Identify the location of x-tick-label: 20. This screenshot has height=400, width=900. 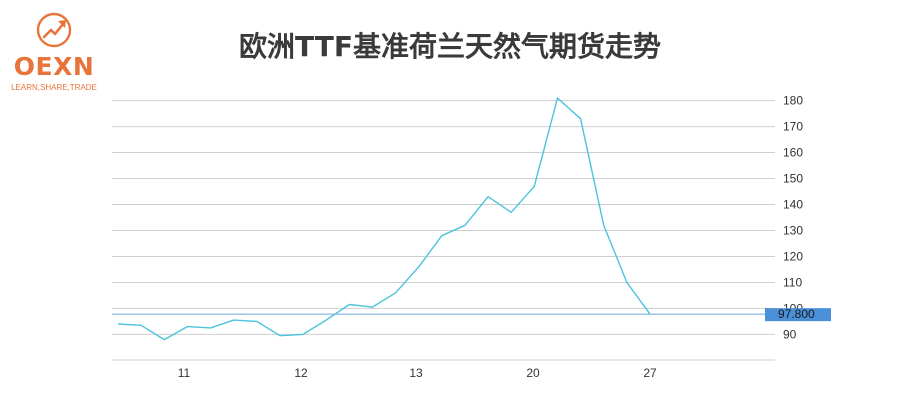
(533, 373).